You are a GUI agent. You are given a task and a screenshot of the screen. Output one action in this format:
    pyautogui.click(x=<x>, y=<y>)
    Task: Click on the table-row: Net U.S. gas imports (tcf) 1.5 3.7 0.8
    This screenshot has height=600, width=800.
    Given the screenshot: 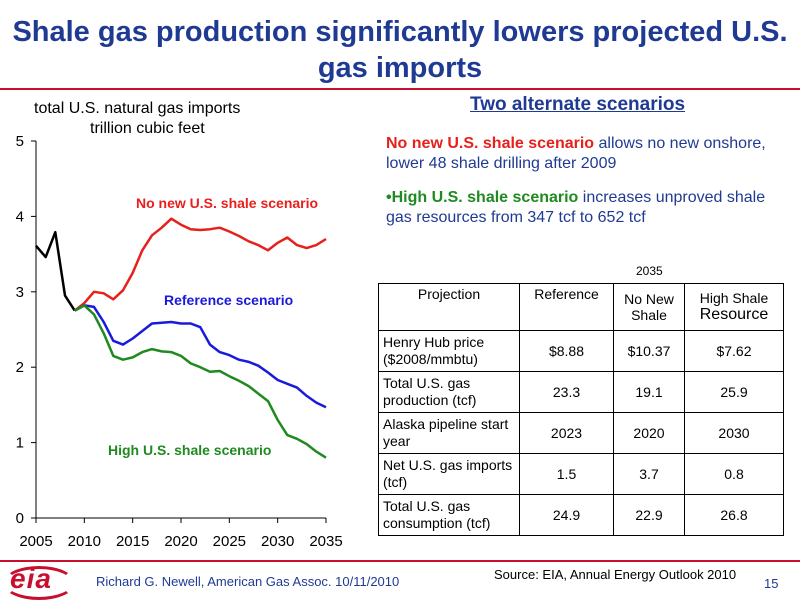 What is the action you would take?
    pyautogui.click(x=581, y=474)
    